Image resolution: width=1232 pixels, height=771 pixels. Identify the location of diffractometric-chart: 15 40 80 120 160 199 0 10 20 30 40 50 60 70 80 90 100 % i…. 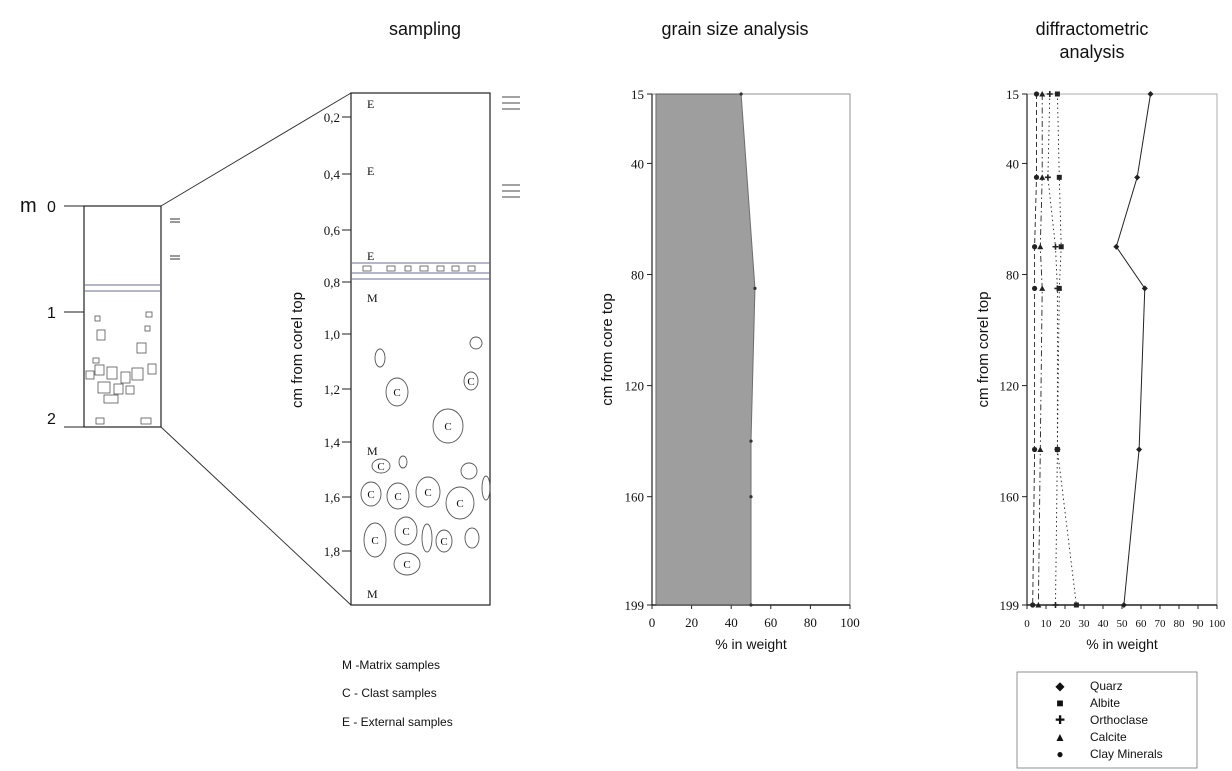
(1100, 369).